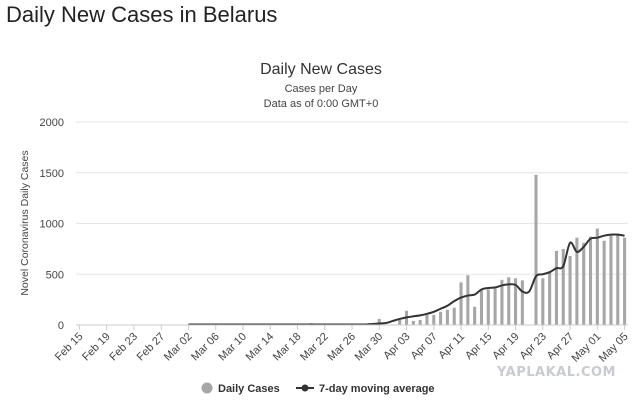 The image size is (640, 403). I want to click on x-tick-label: Mar 30, so click(369, 347).